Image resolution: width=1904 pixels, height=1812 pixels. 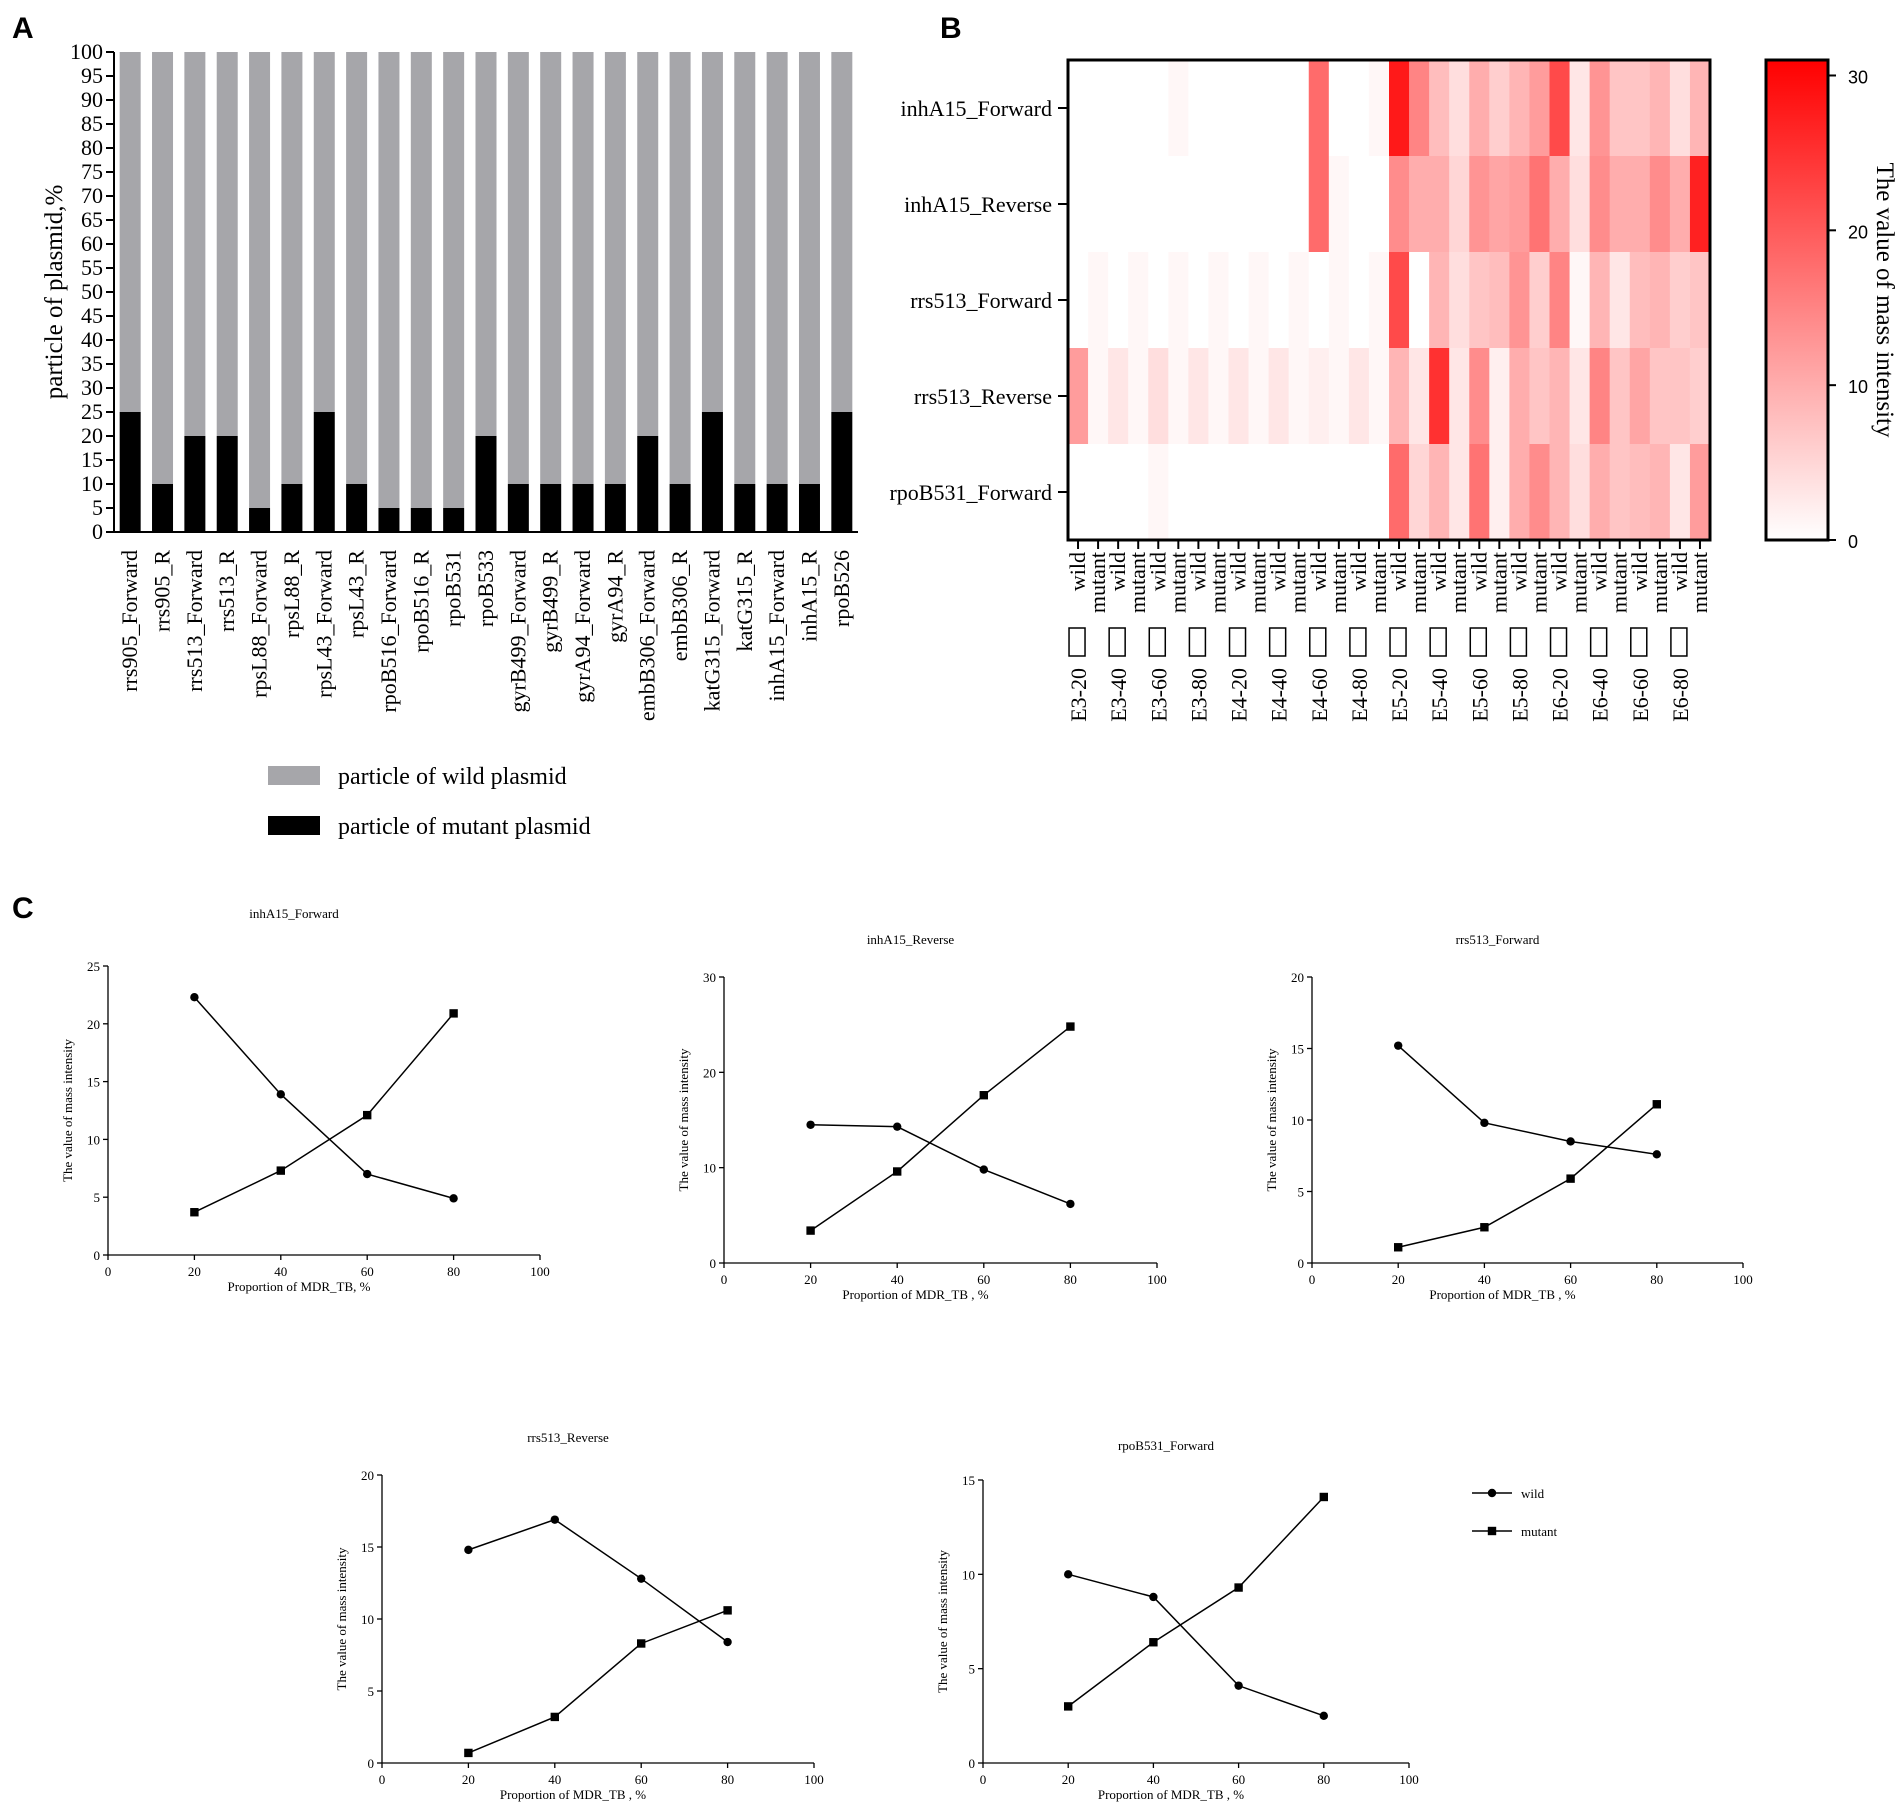 What do you see at coordinates (976, 108) in the screenshot?
I see `row-label: inhA15_Forward` at bounding box center [976, 108].